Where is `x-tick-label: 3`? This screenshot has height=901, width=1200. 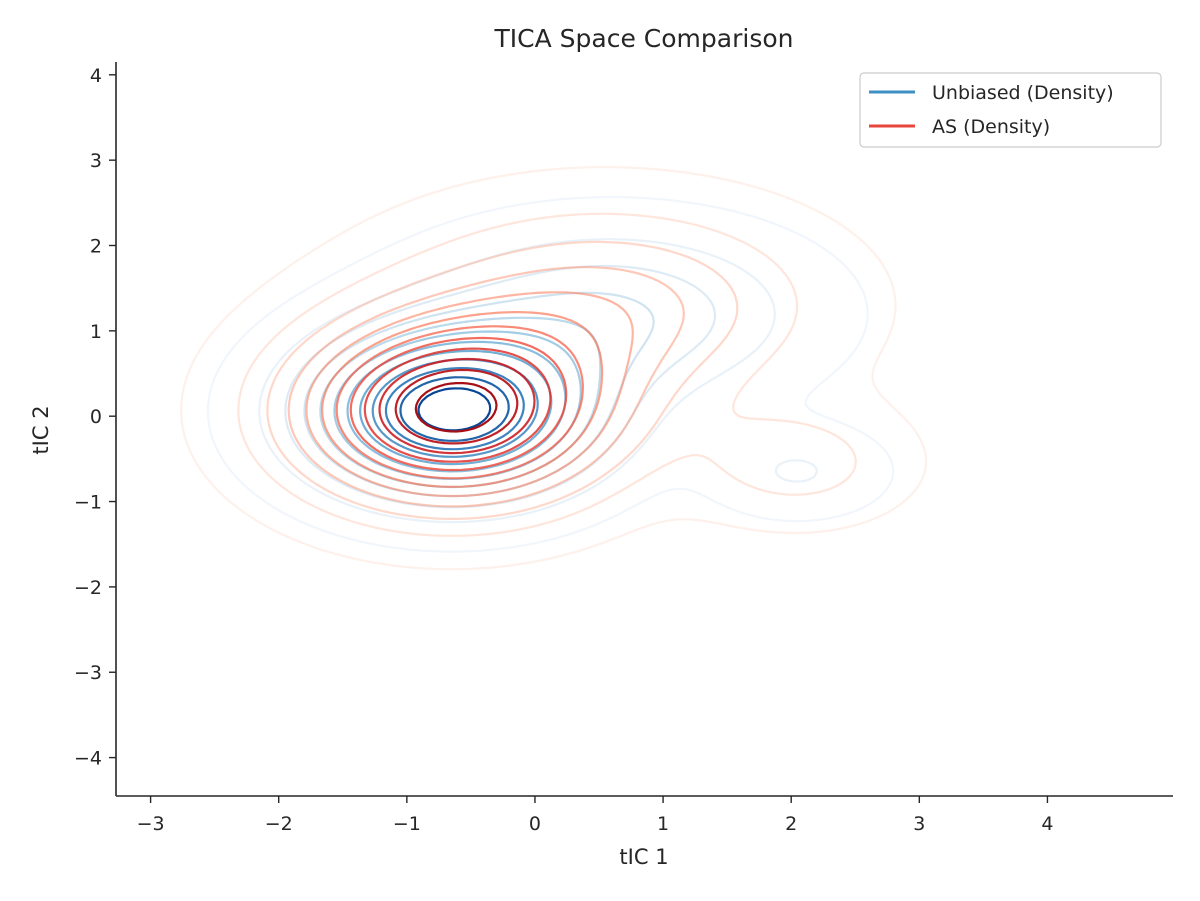
x-tick-label: 3 is located at coordinates (919, 824).